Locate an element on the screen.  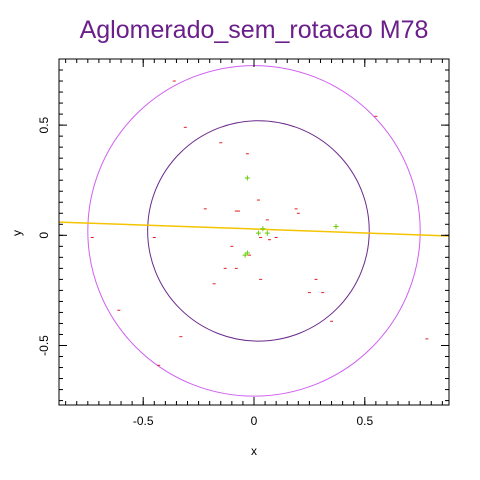
chart-title: Aglomerado_sem_rotacao M78 is located at coordinates (254, 30).